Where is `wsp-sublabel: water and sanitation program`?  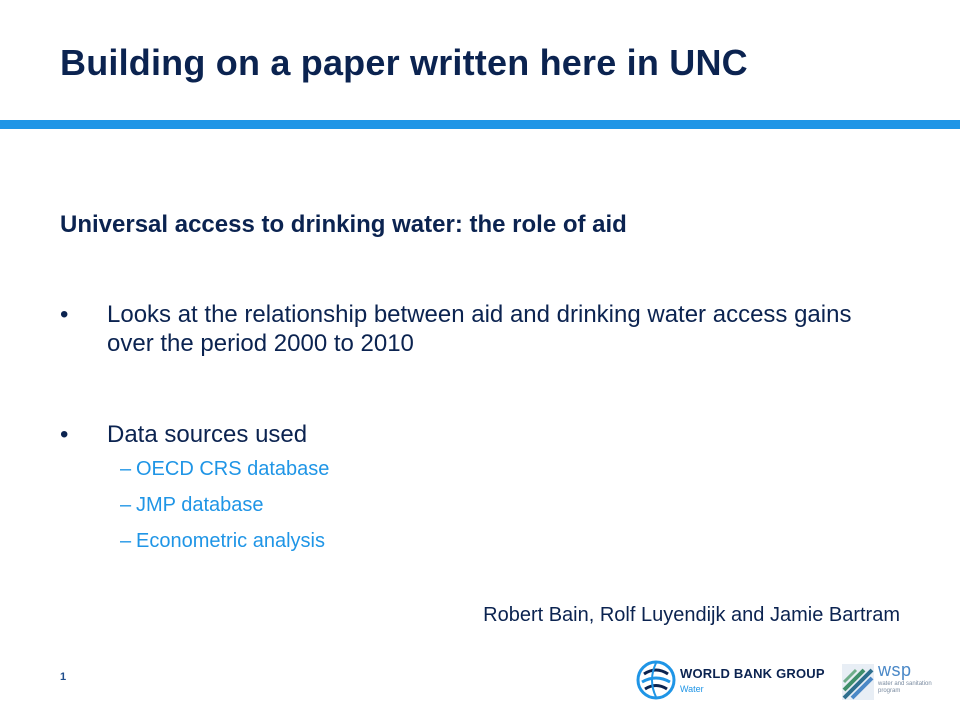
wsp-sublabel: water and sanitation program is located at coordinates (905, 687).